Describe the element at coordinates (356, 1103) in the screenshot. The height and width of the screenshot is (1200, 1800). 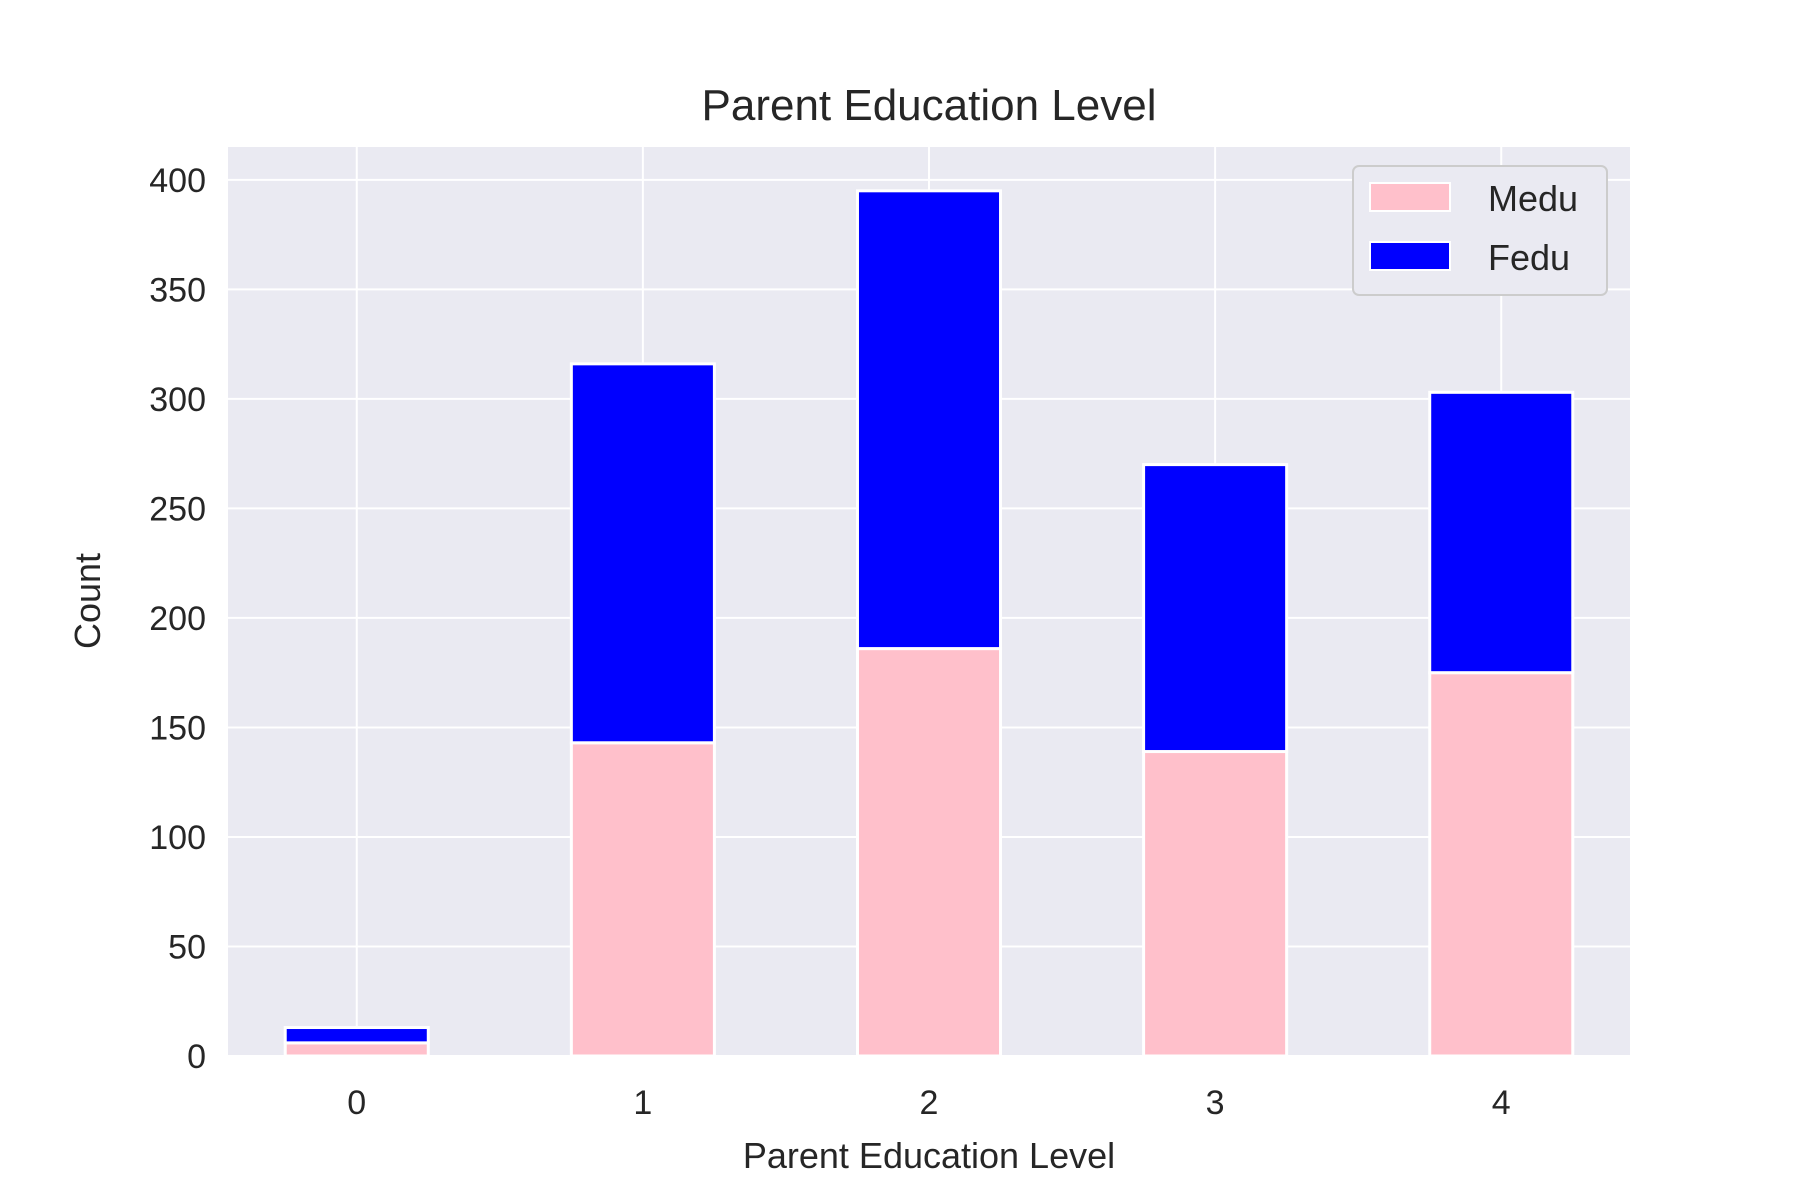
I see `x-tick-label: 0` at that location.